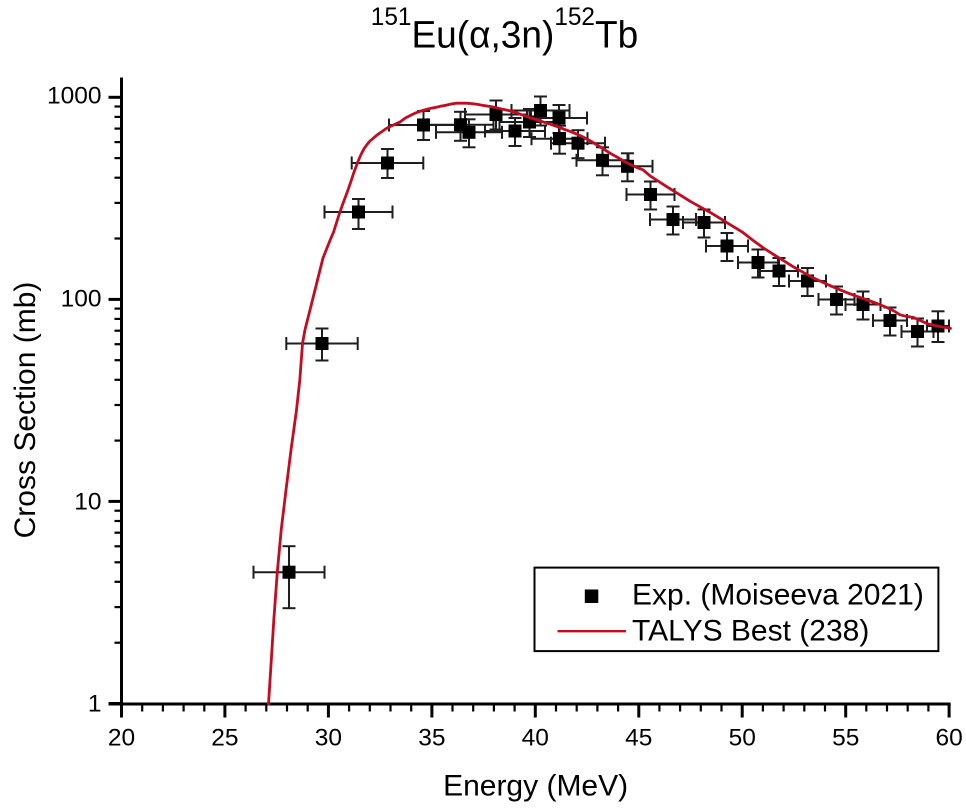 The height and width of the screenshot is (811, 966). I want to click on svg-text: 10, so click(87, 502).